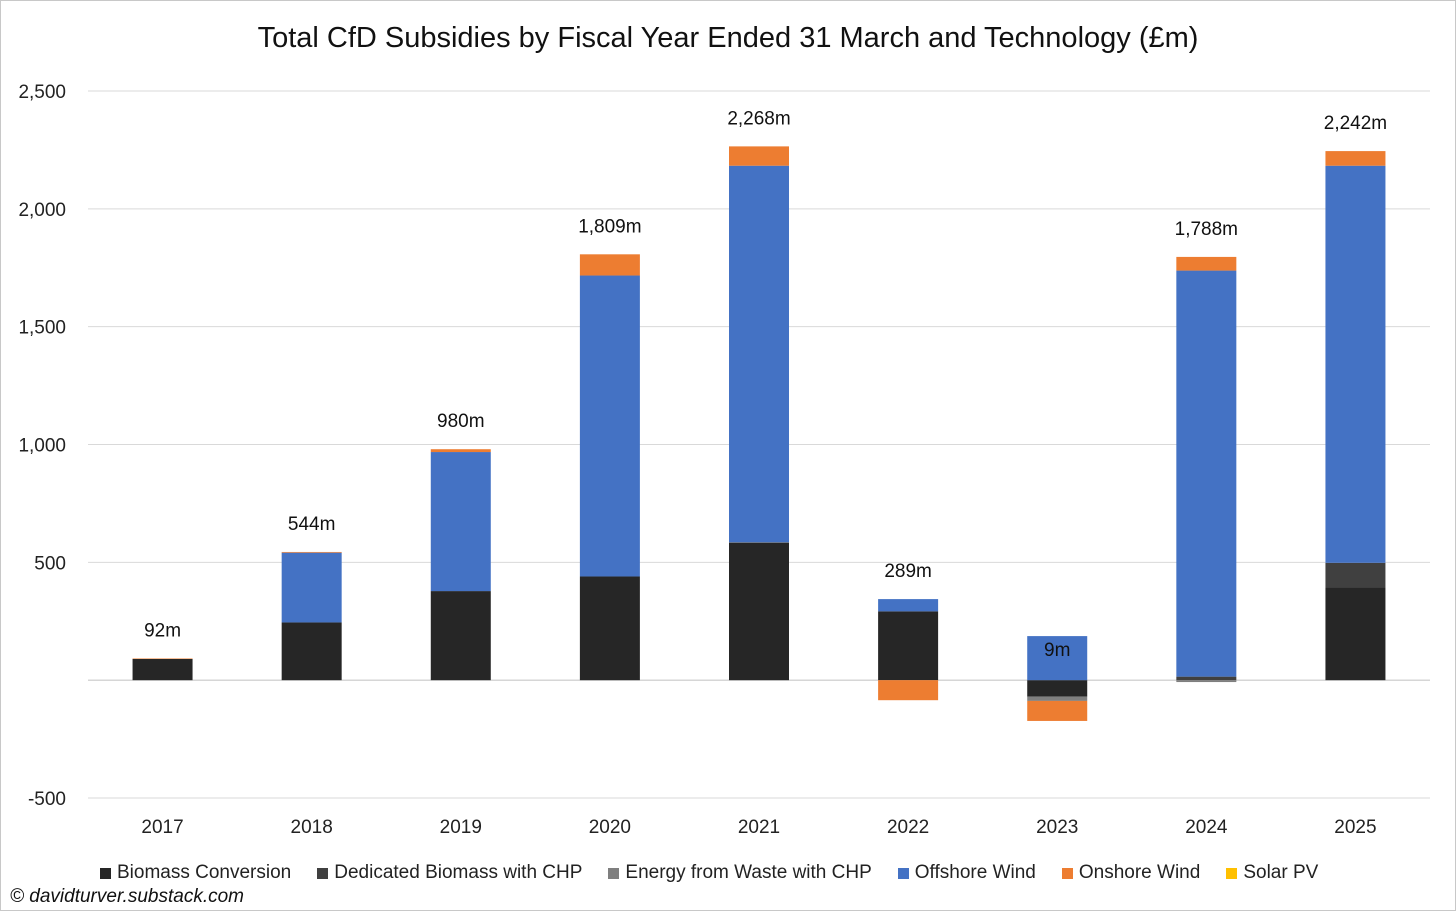 The width and height of the screenshot is (1456, 911). I want to click on x-tick-label: 2022, so click(908, 827).